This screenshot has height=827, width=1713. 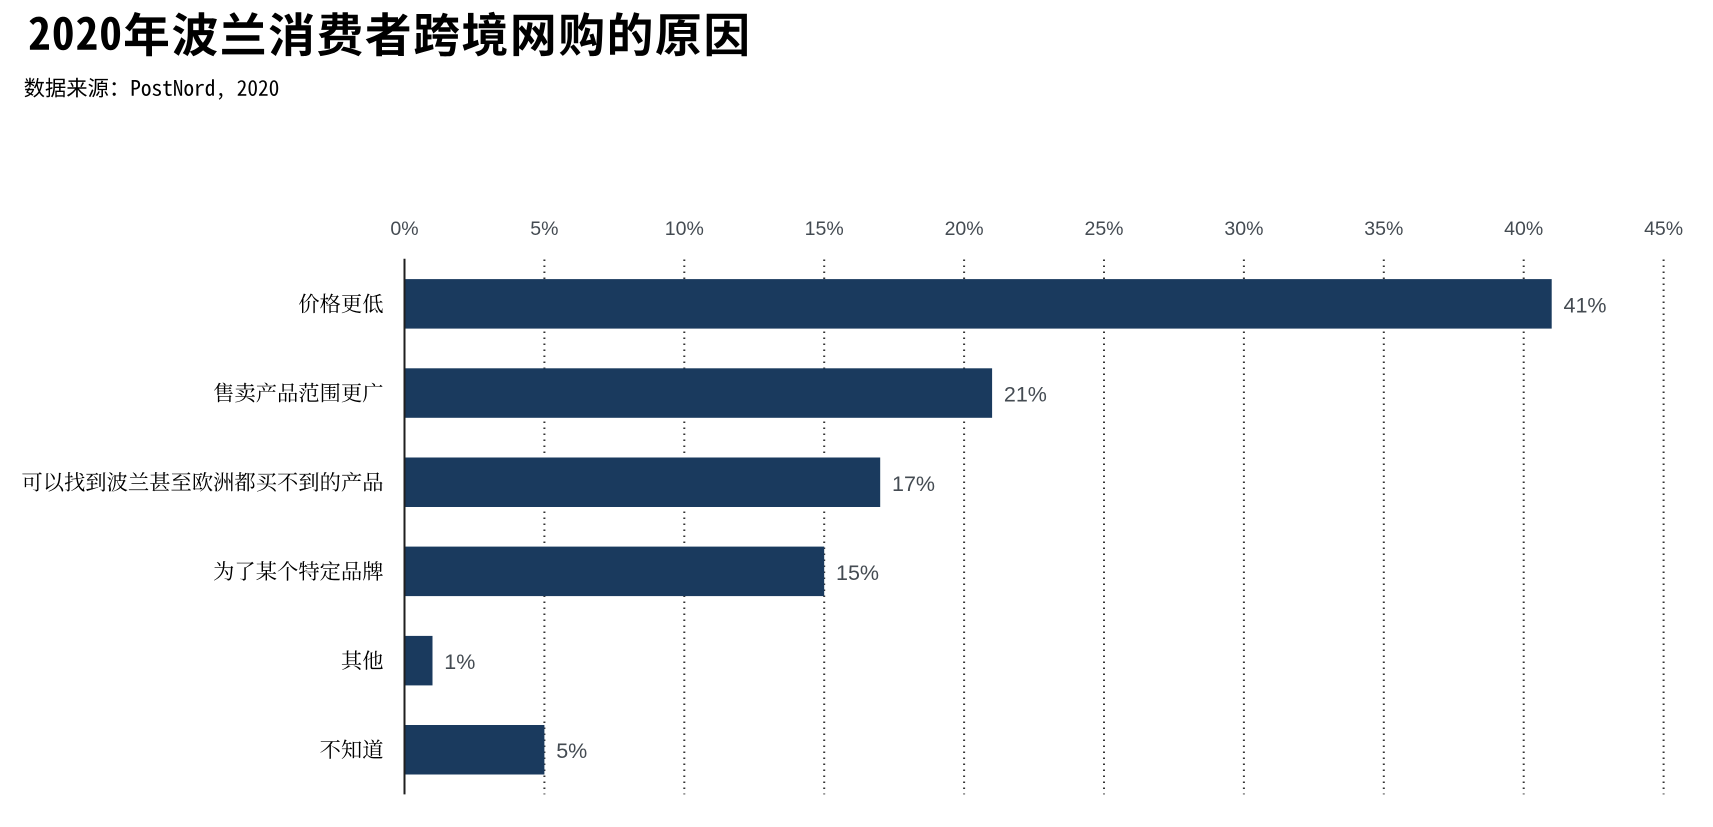 What do you see at coordinates (1523, 229) in the screenshot?
I see `svg-text: 40%` at bounding box center [1523, 229].